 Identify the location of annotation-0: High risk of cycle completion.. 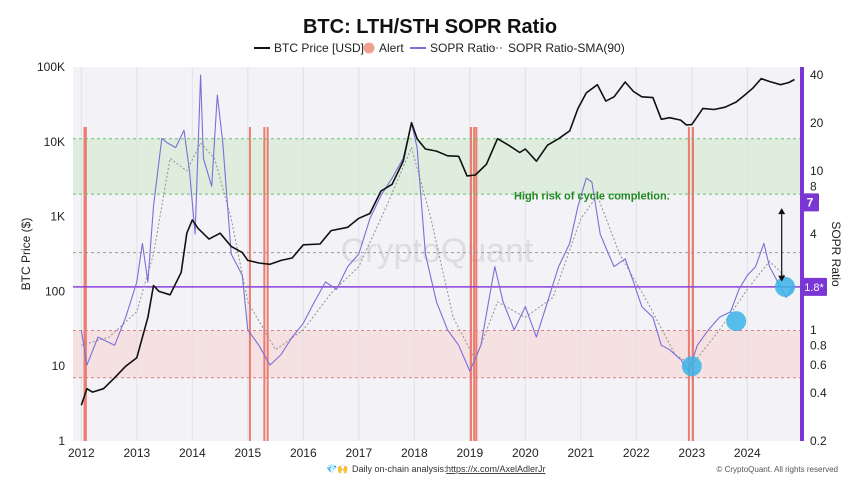
(592, 196).